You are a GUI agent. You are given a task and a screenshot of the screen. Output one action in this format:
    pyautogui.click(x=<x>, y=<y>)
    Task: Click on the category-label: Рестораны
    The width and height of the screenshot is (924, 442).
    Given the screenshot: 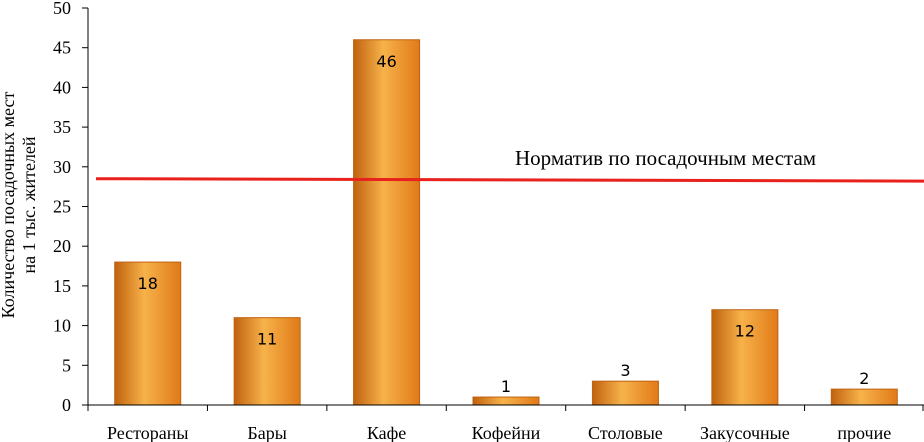 What is the action you would take?
    pyautogui.click(x=148, y=432)
    